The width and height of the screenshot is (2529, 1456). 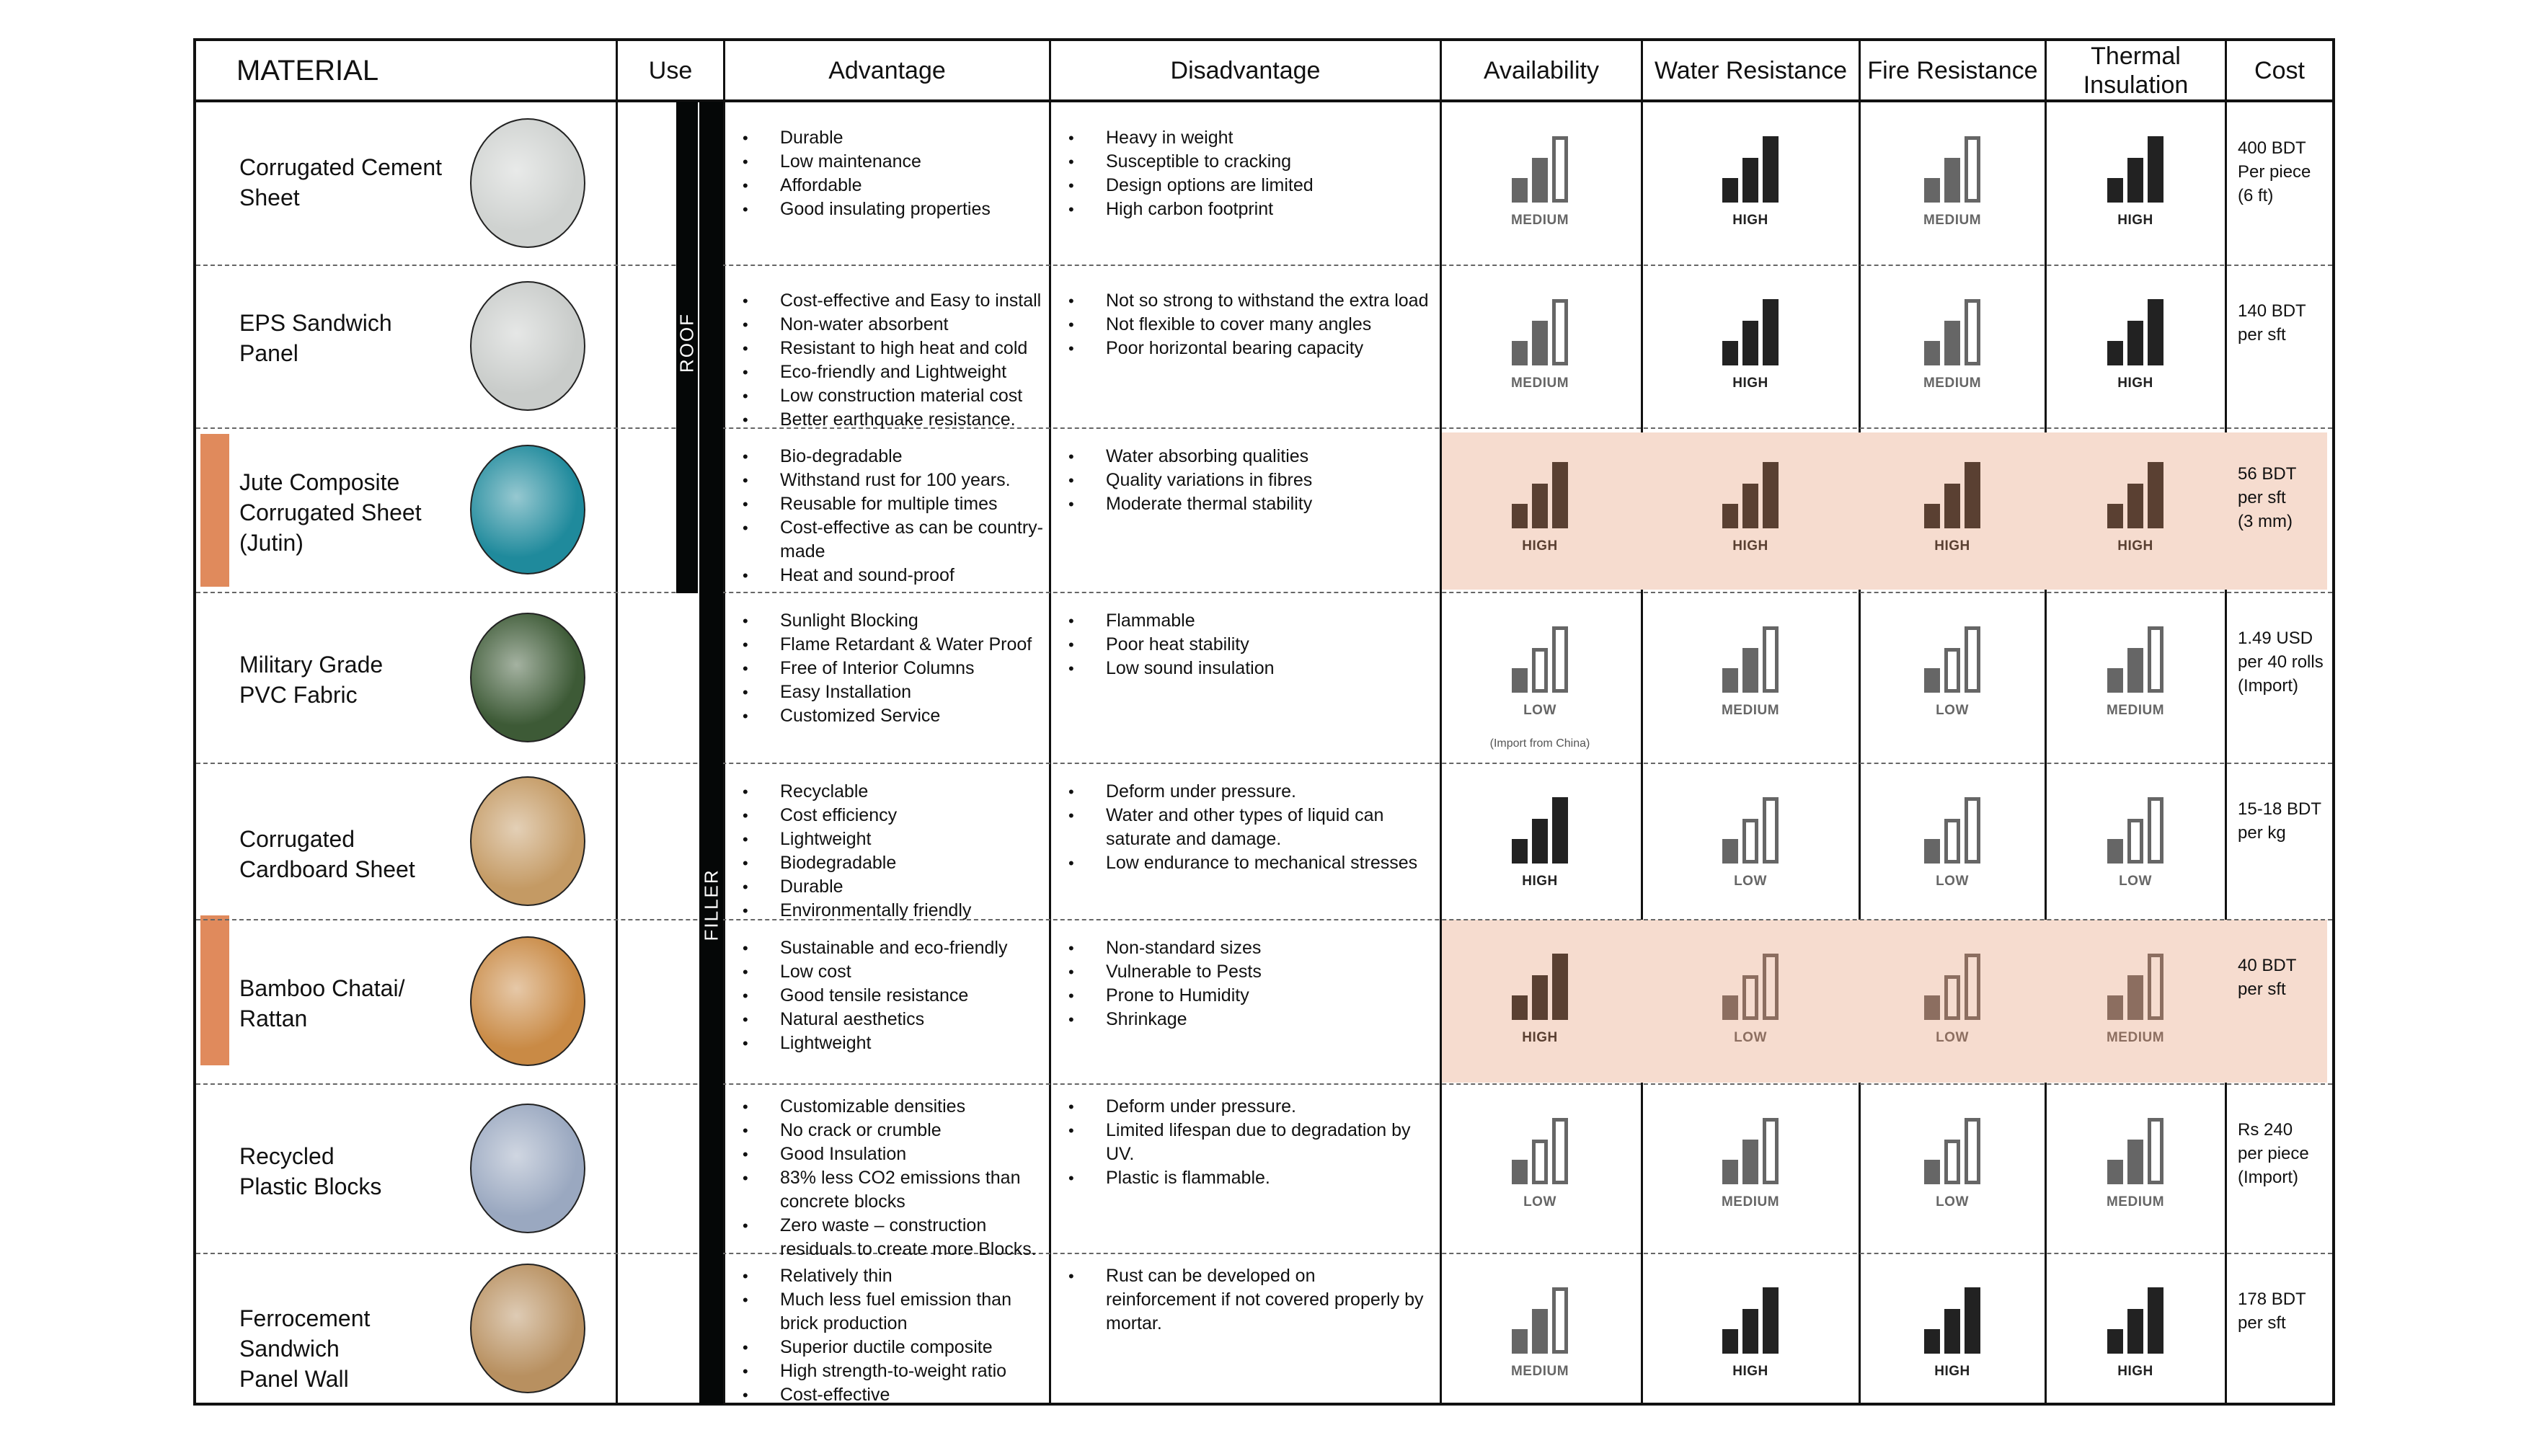 What do you see at coordinates (527, 1001) in the screenshot?
I see `bamboo-chatai-photo` at bounding box center [527, 1001].